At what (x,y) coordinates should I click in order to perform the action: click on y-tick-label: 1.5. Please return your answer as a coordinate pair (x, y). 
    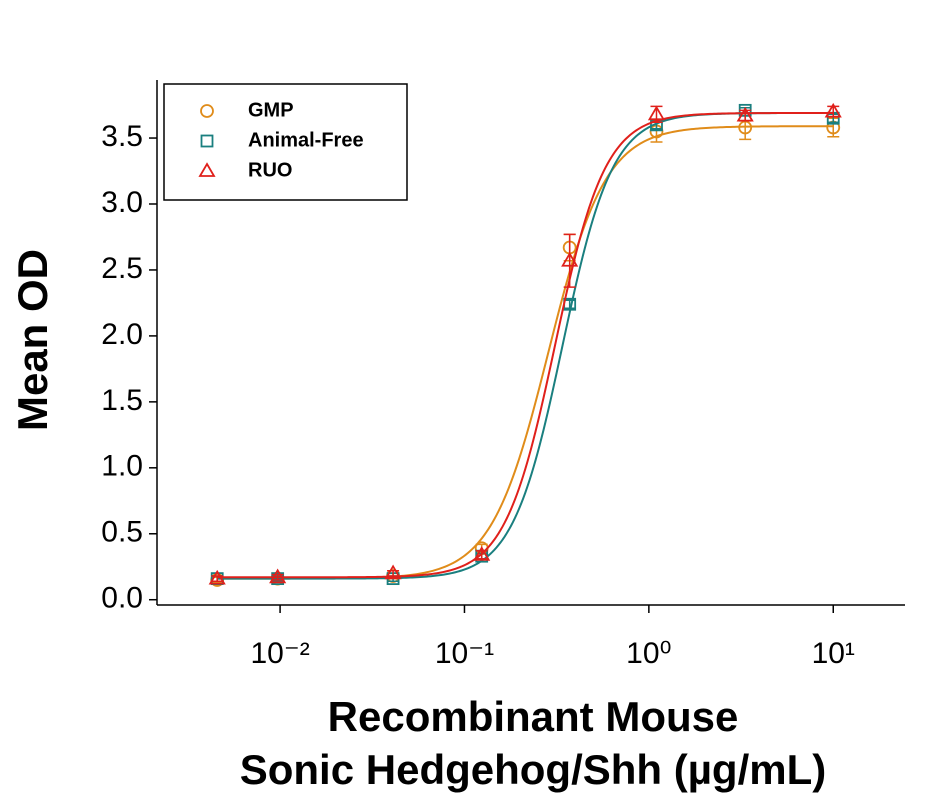
    Looking at the image, I should click on (122, 400).